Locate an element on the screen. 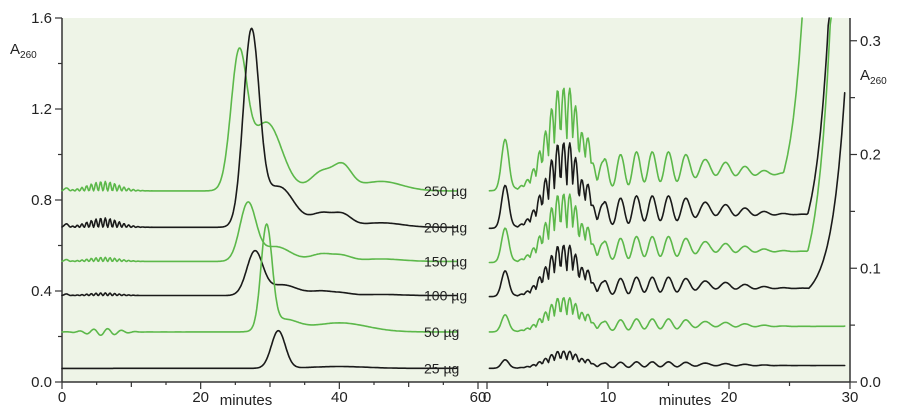 Image resolution: width=898 pixels, height=409 pixels. left-x-tick-label: 20 is located at coordinates (200, 397).